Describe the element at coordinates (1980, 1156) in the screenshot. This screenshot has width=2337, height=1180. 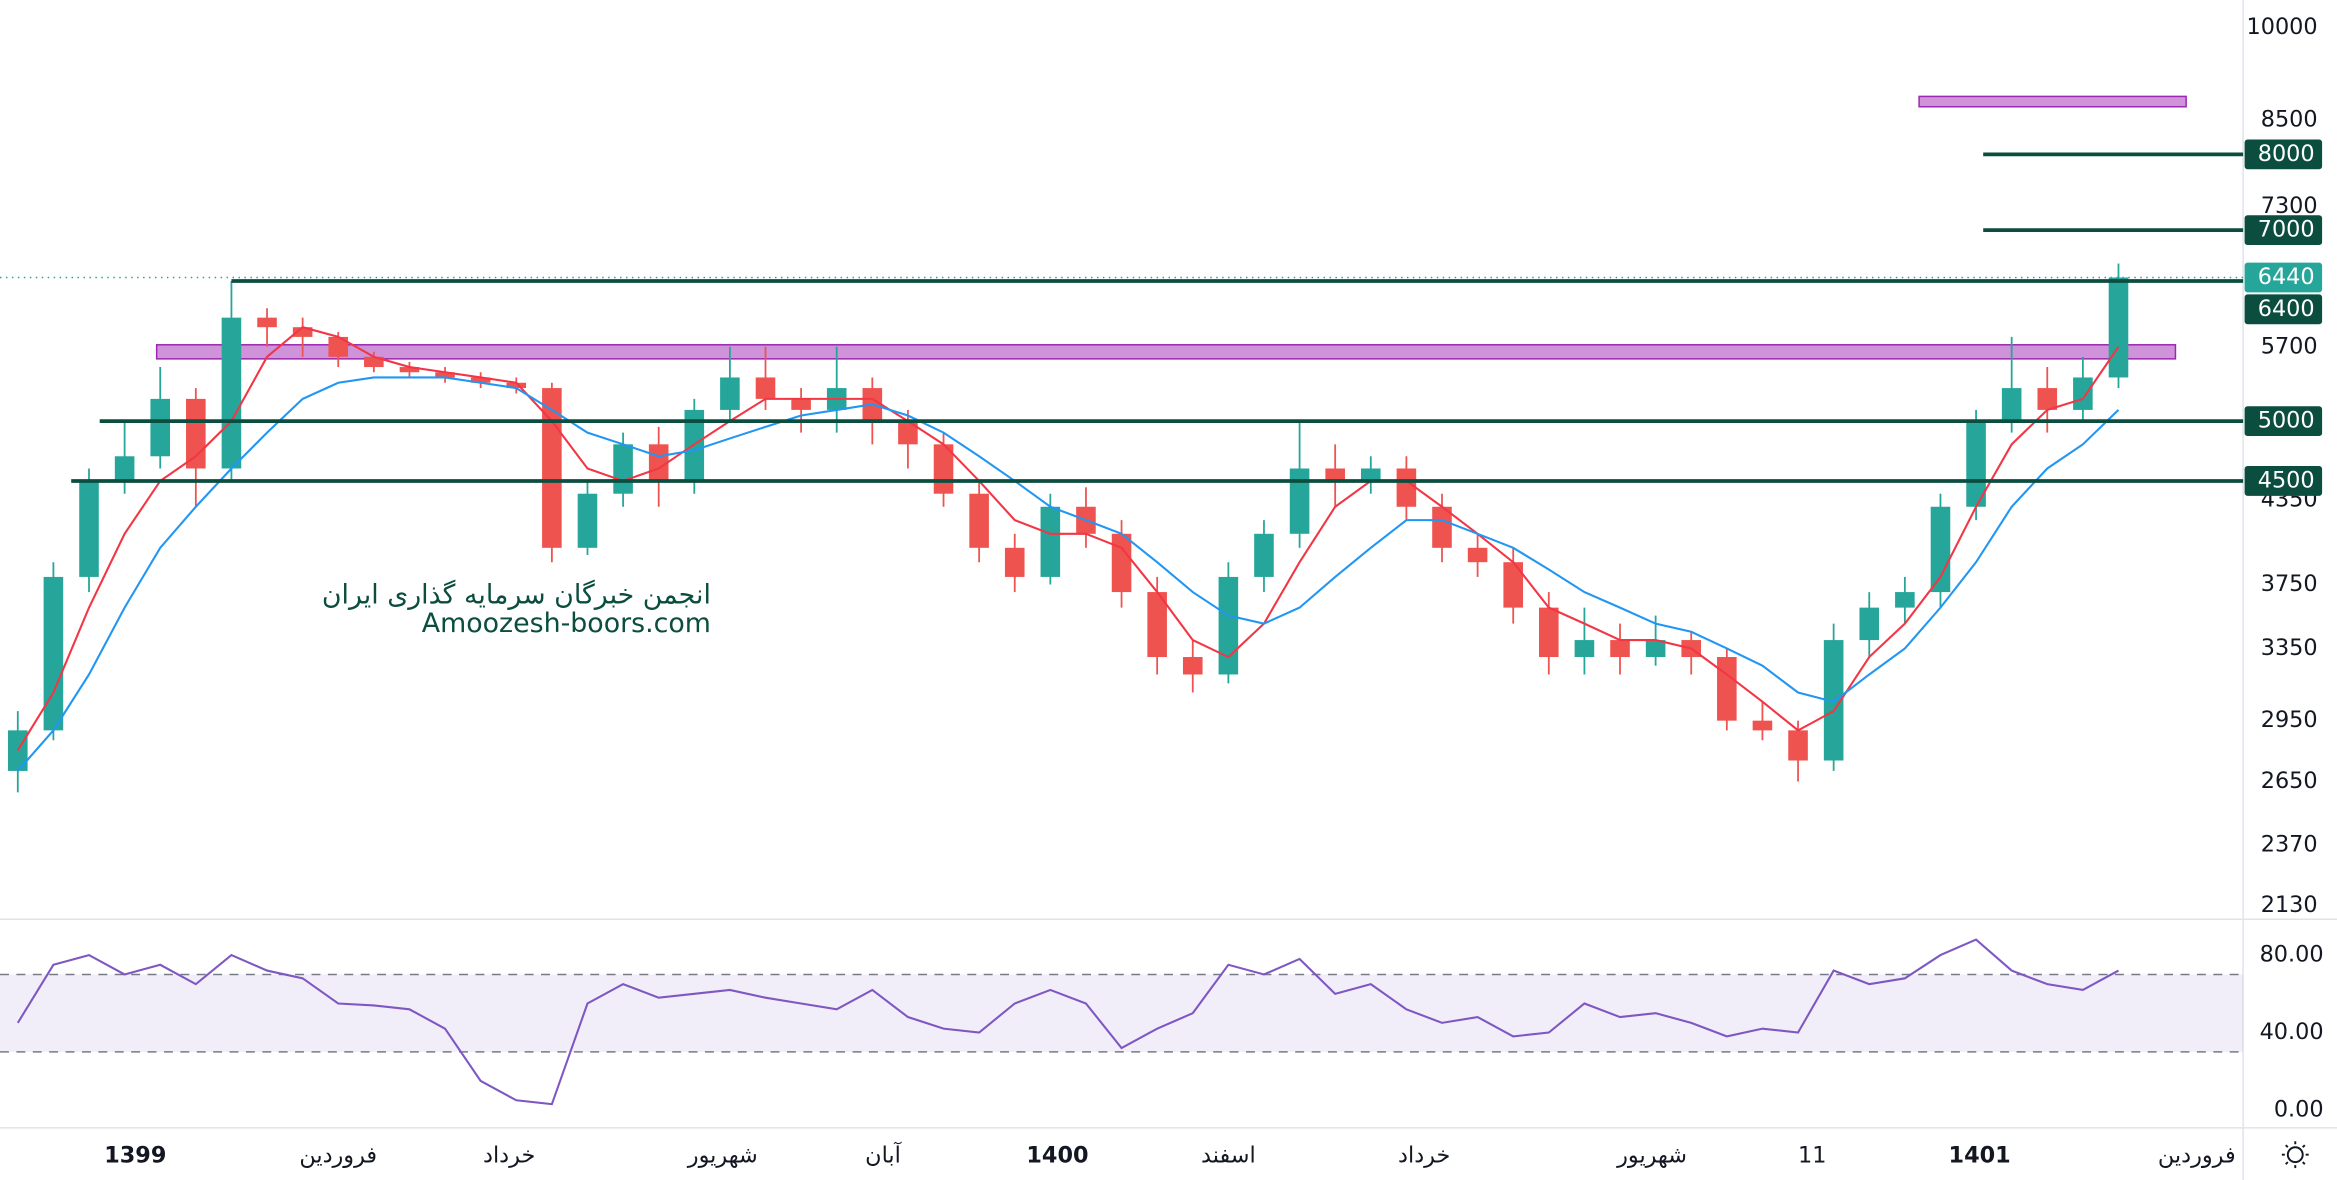
I see `x-tick-label: 1401` at that location.